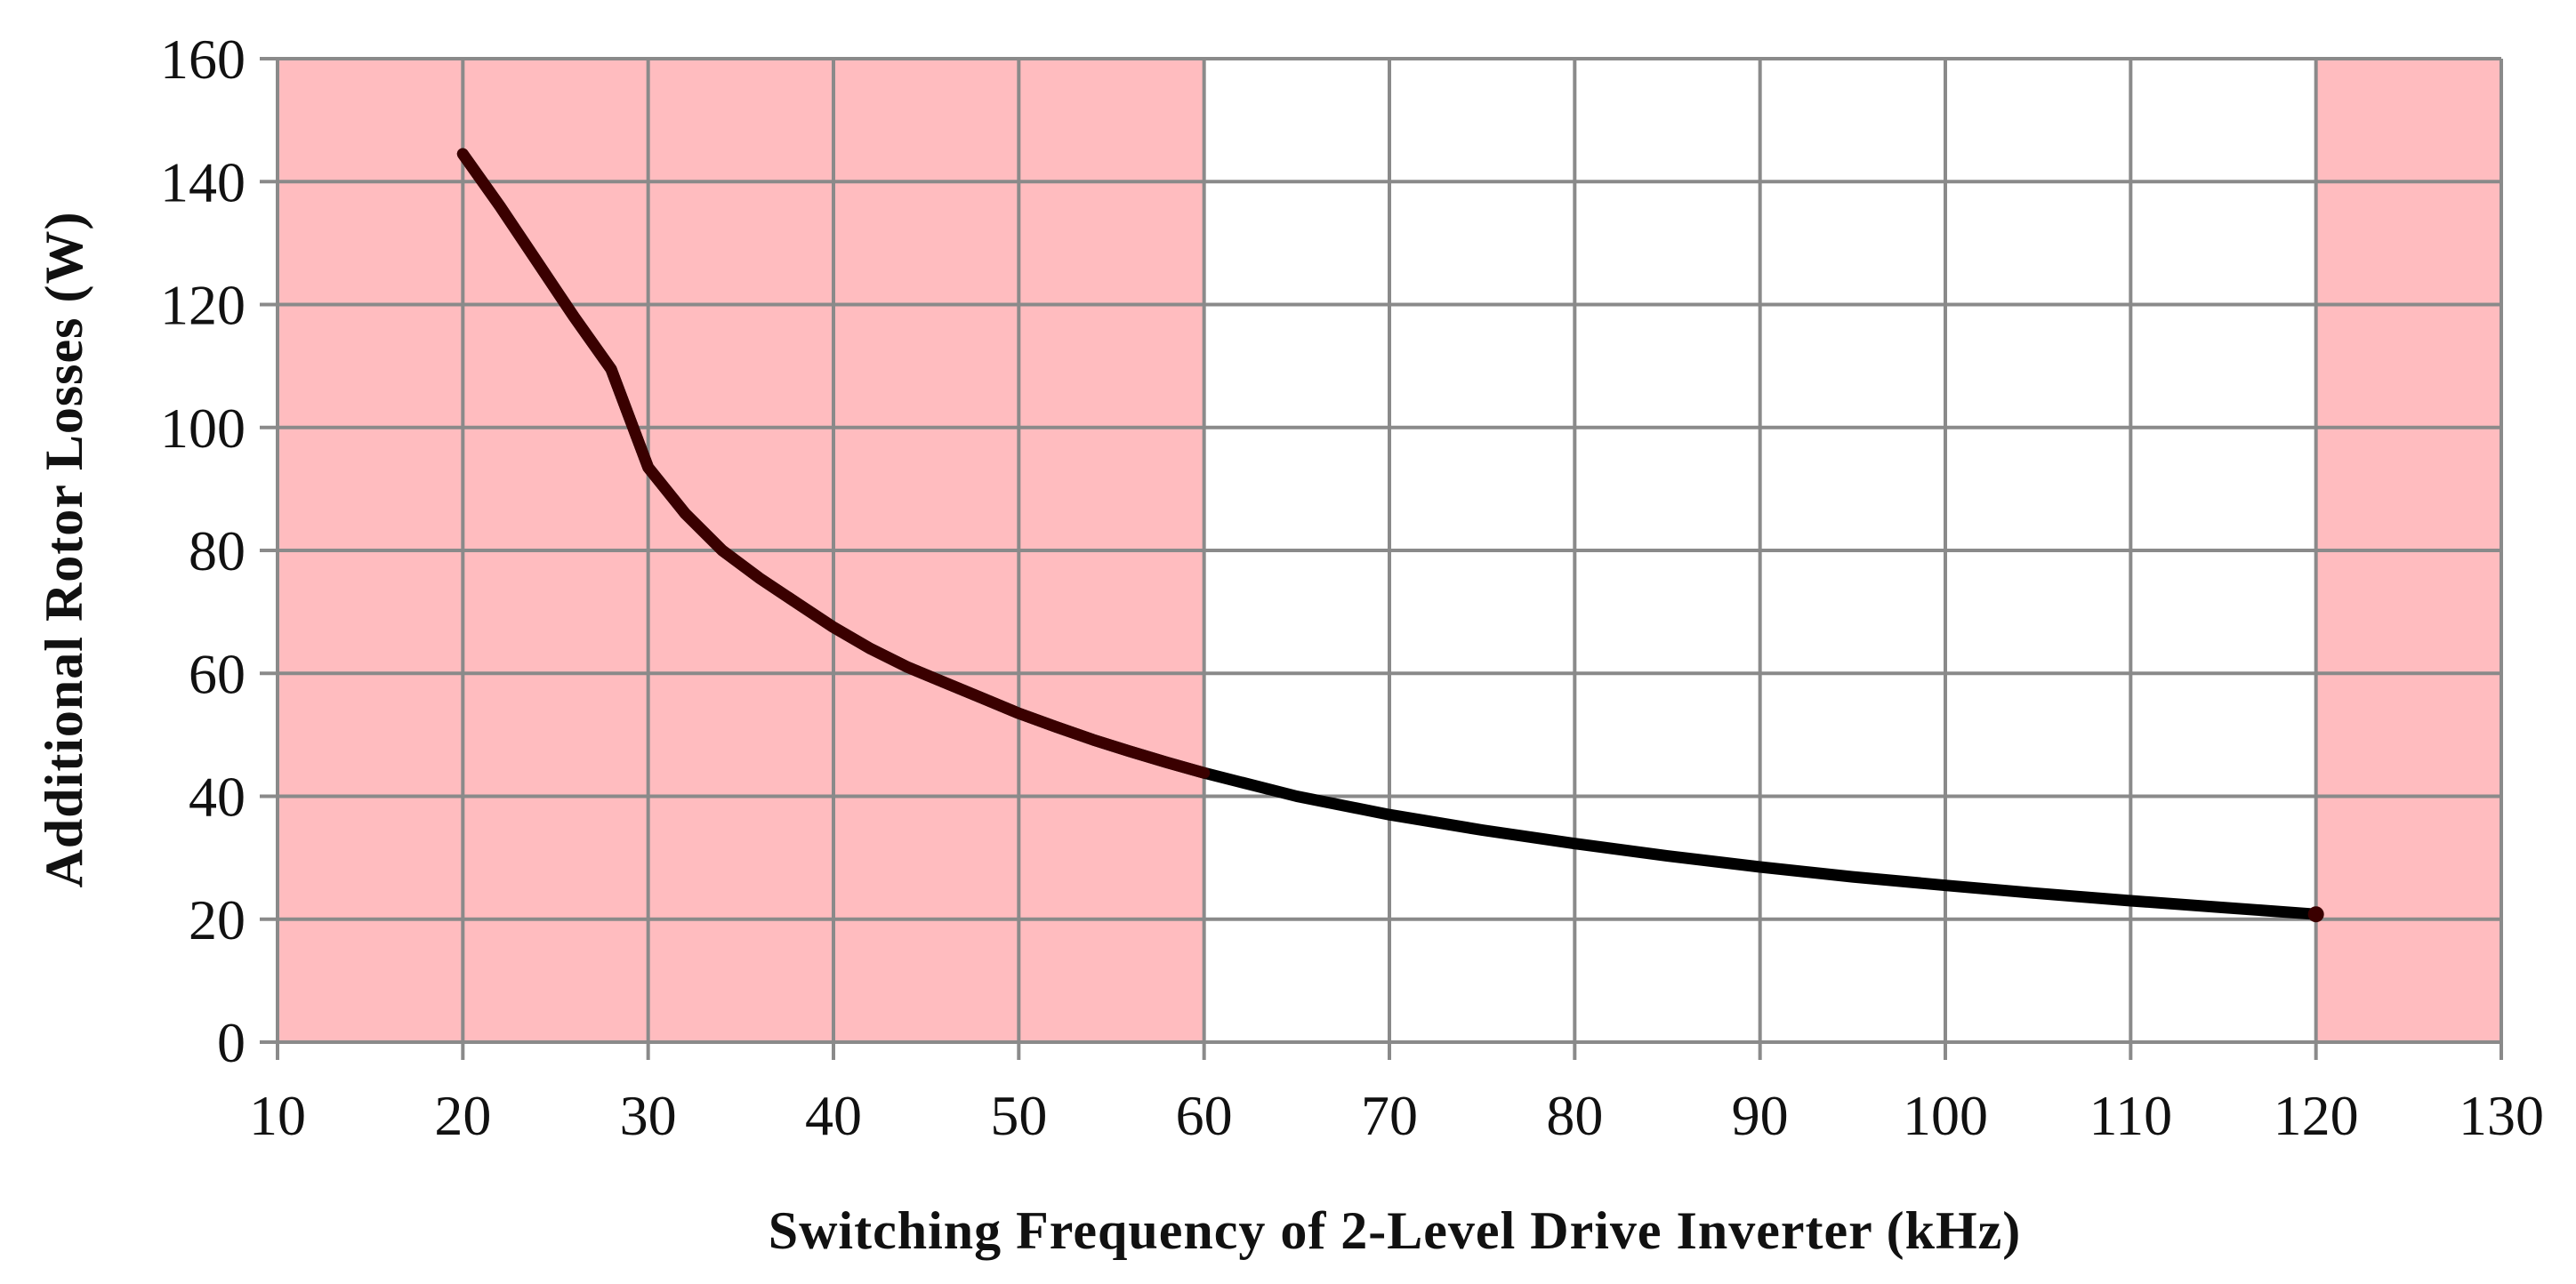 The image size is (2576, 1284). I want to click on x-tick-label-100: 100, so click(1945, 1115).